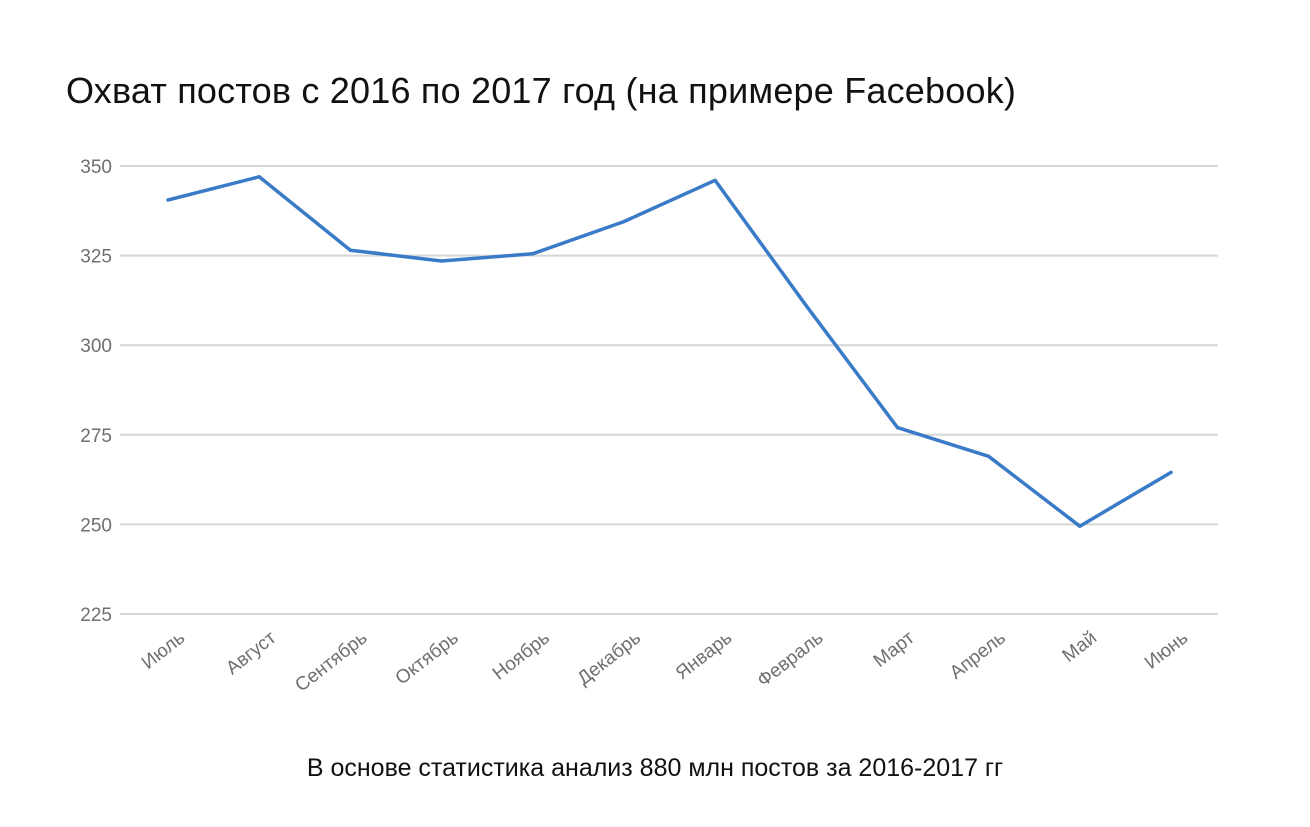  What do you see at coordinates (1080, 646) in the screenshot?
I see `x-tick-label: Май` at bounding box center [1080, 646].